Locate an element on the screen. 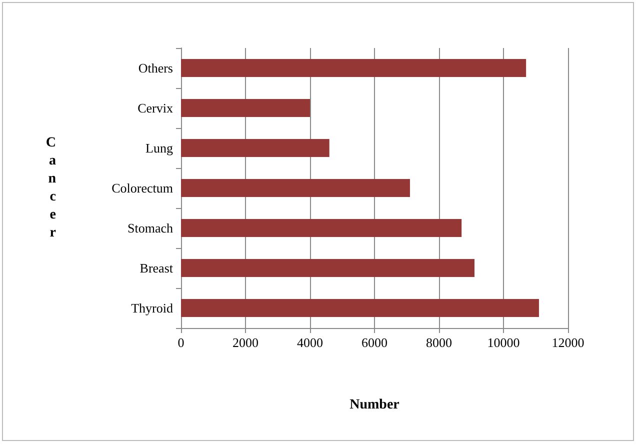  y-tick-label: Colorectum is located at coordinates (142, 188).